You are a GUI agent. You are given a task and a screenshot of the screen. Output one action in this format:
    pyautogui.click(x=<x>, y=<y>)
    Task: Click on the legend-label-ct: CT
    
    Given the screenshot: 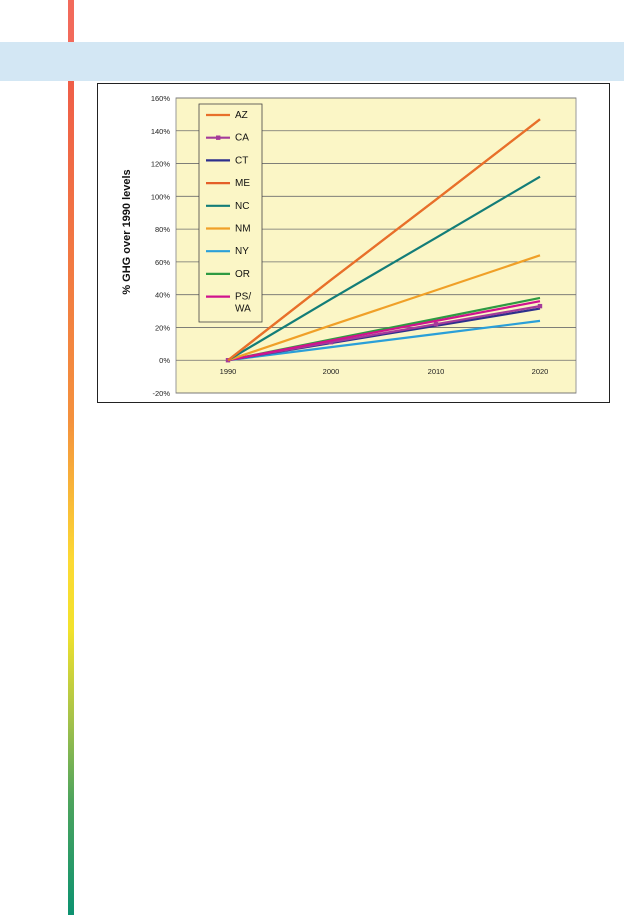 What is the action you would take?
    pyautogui.click(x=241, y=160)
    